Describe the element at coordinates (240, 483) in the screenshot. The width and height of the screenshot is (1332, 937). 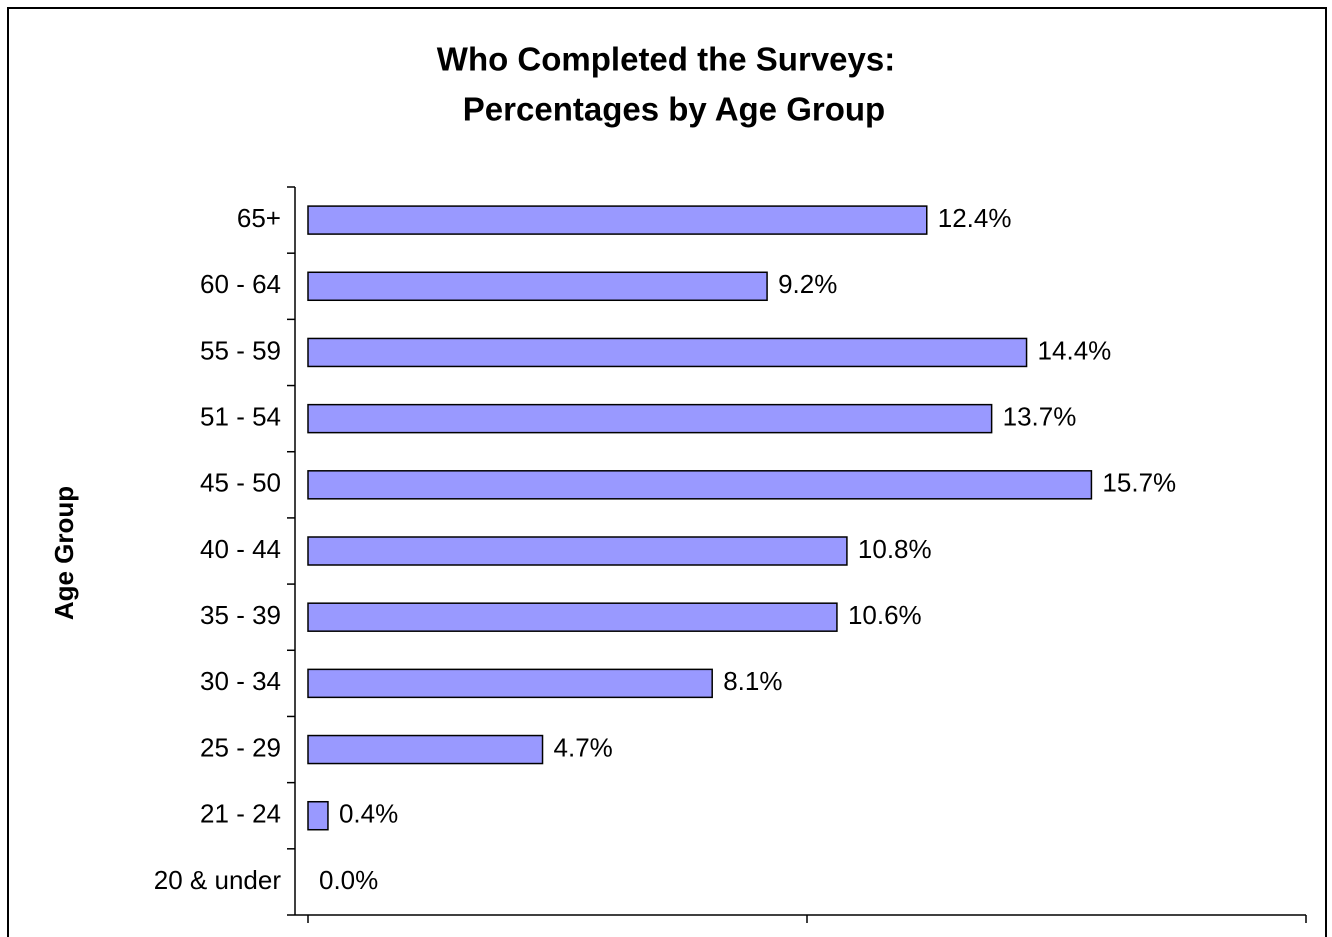
I see `y-tick-label: 45 - 50` at that location.